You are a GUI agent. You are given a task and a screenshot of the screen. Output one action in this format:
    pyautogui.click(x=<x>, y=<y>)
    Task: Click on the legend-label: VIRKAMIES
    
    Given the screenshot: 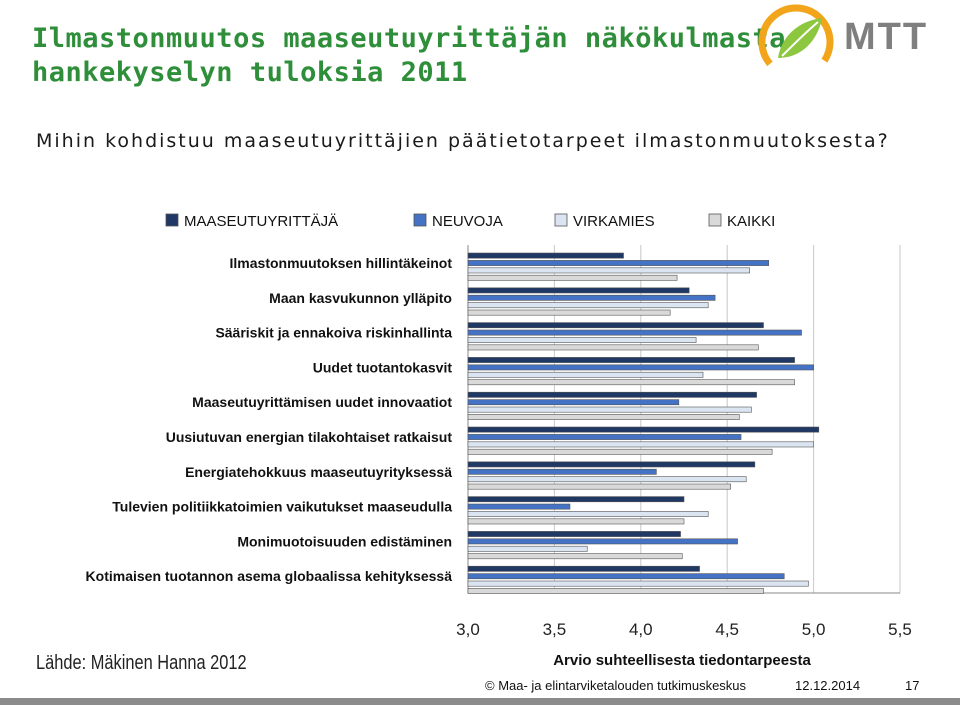 What is the action you would take?
    pyautogui.click(x=614, y=221)
    